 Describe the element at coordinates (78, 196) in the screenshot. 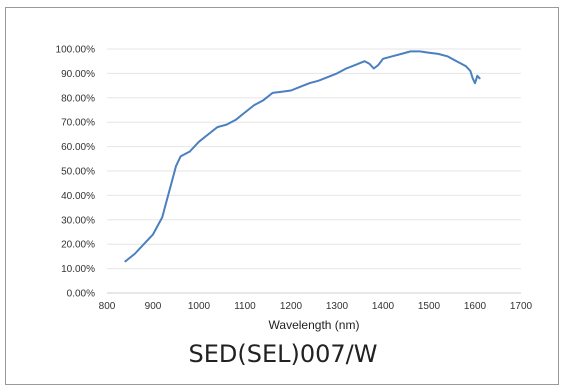

I see `y-tick-label: 40.00%` at that location.